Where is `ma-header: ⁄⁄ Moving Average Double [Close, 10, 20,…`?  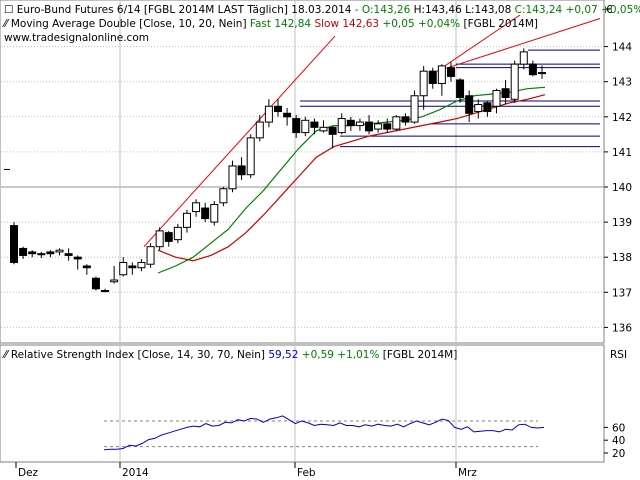
ma-header: ⁄⁄ Moving Average Double [Close, 10, 20,… is located at coordinates (270, 24).